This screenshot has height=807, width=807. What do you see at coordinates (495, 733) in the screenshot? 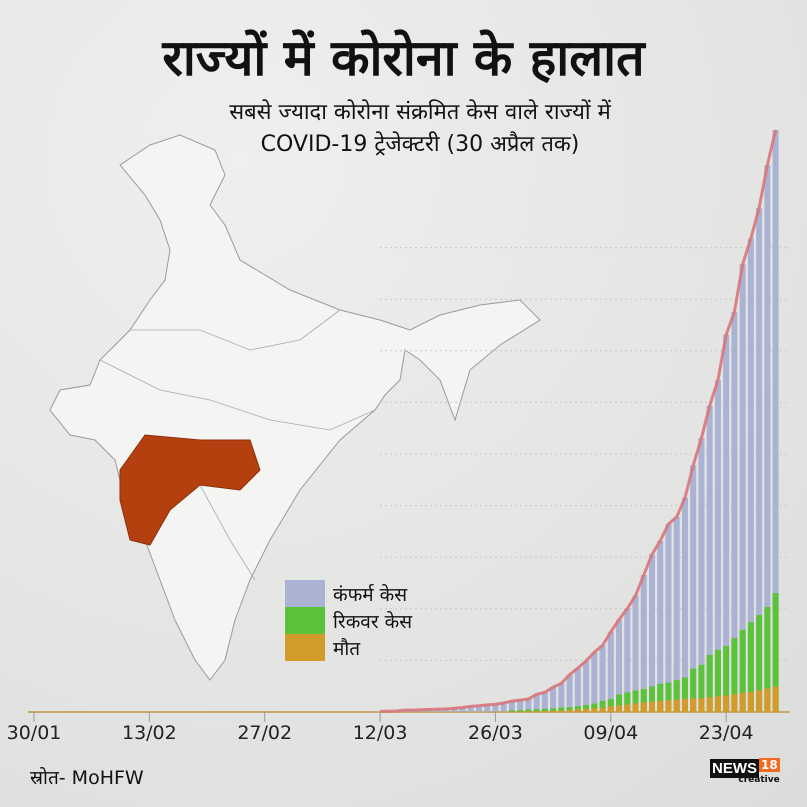
I see `x-tick-label: 26/03` at bounding box center [495, 733].